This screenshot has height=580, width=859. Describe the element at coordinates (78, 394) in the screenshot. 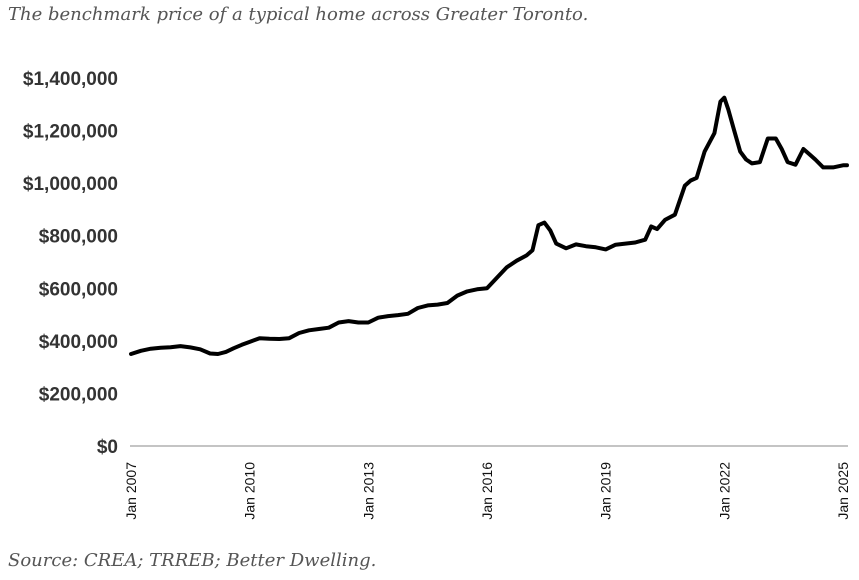

I see `y-tick-label: $200,000` at that location.